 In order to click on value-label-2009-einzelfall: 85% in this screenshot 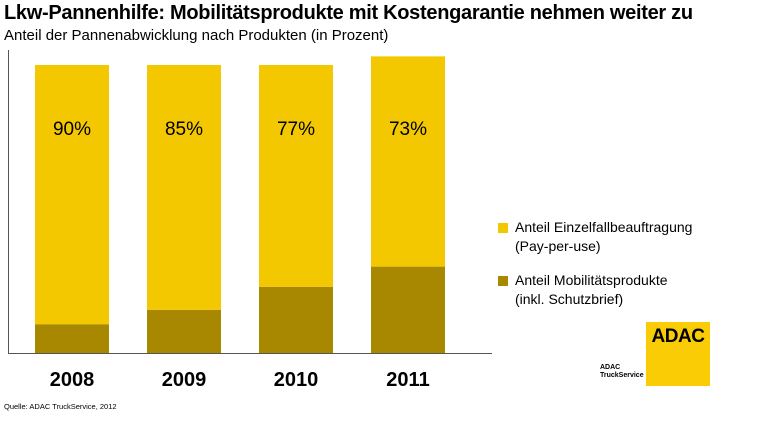, I will do `click(184, 129)`.